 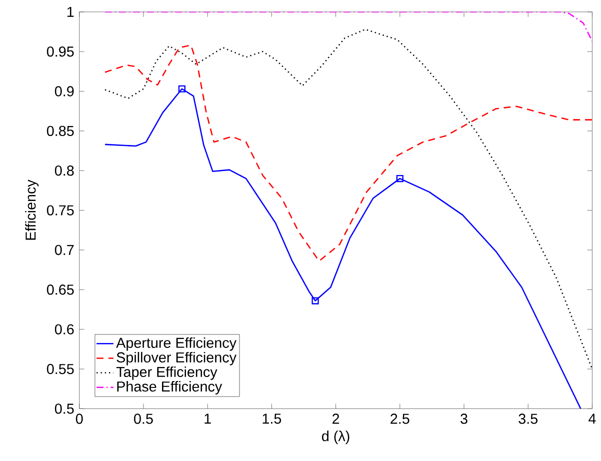 I want to click on x-tick-label: 3.5, so click(x=528, y=419).